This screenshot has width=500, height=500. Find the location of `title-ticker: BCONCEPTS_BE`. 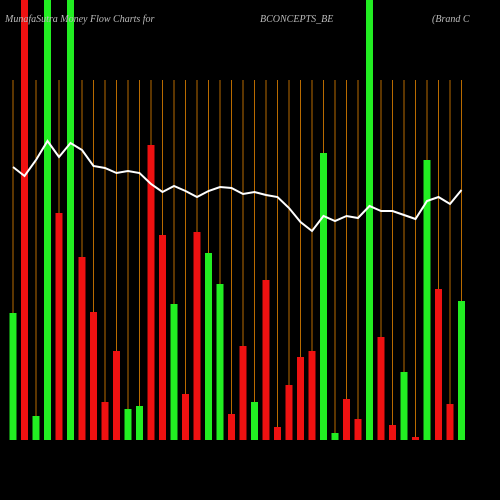

title-ticker: BCONCEPTS_BE is located at coordinates (296, 19).